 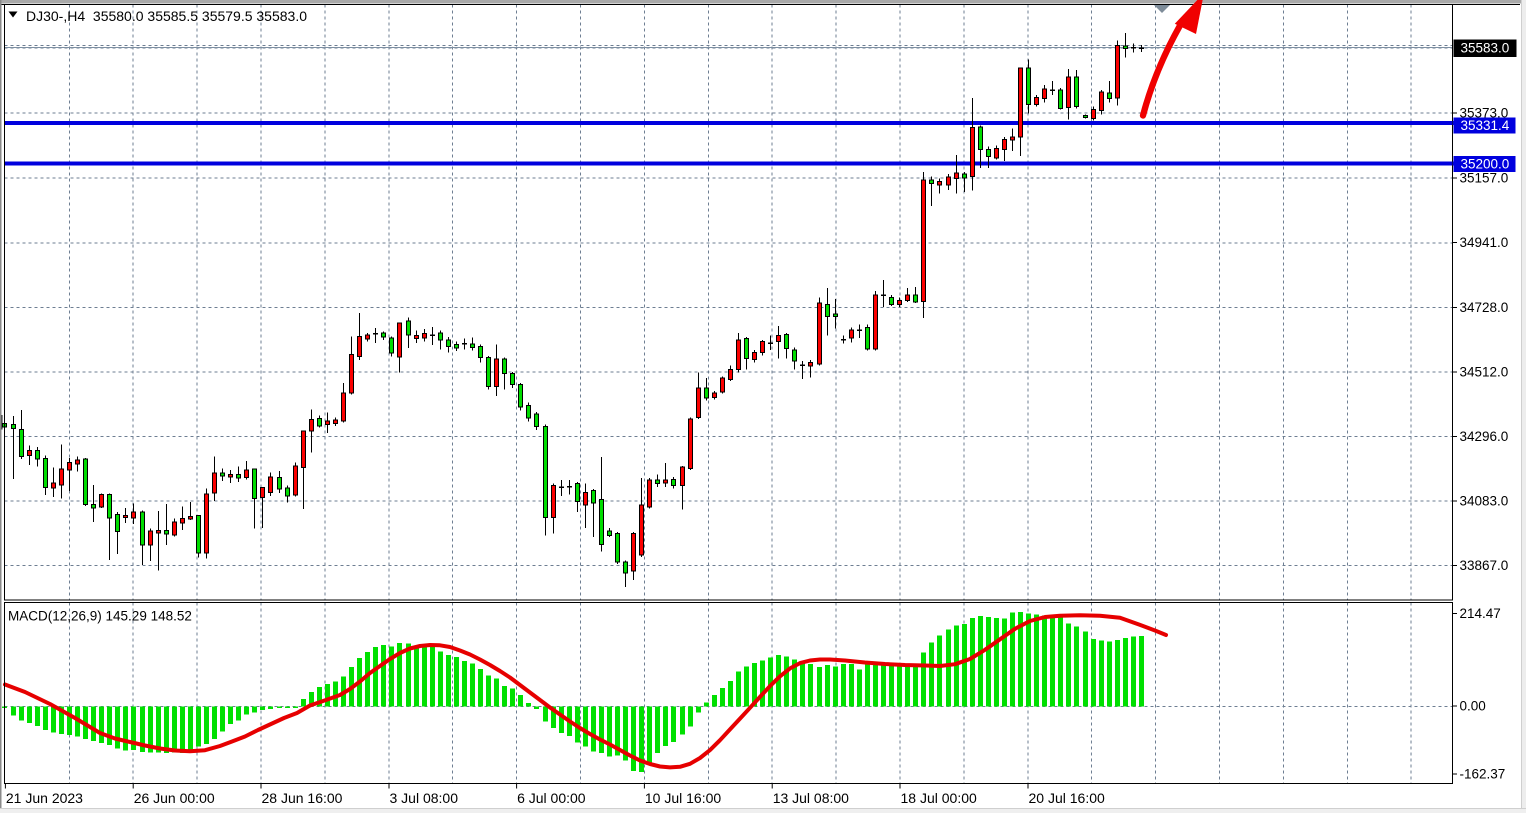 I want to click on svg-text: 20 Jul 16:00, so click(x=1067, y=798).